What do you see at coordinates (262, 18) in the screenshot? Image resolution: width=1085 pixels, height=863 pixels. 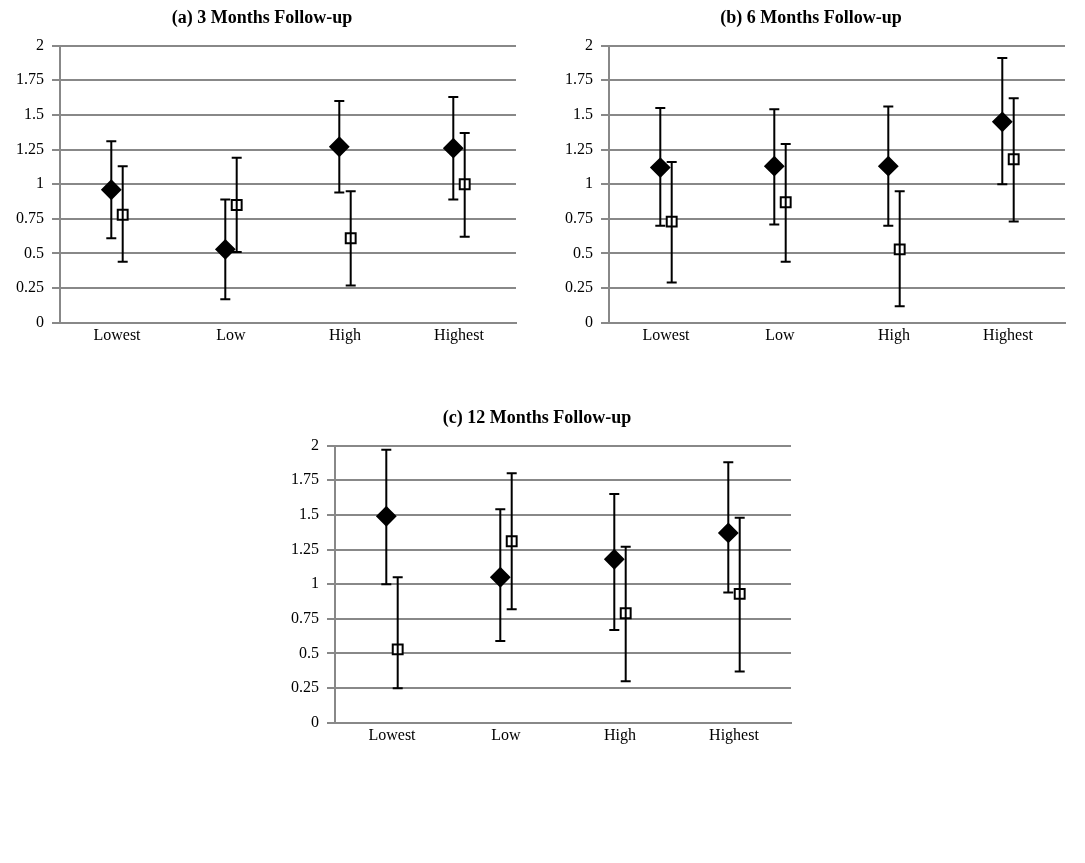 I see `chart-title: (a) 3 Months Follow-up` at bounding box center [262, 18].